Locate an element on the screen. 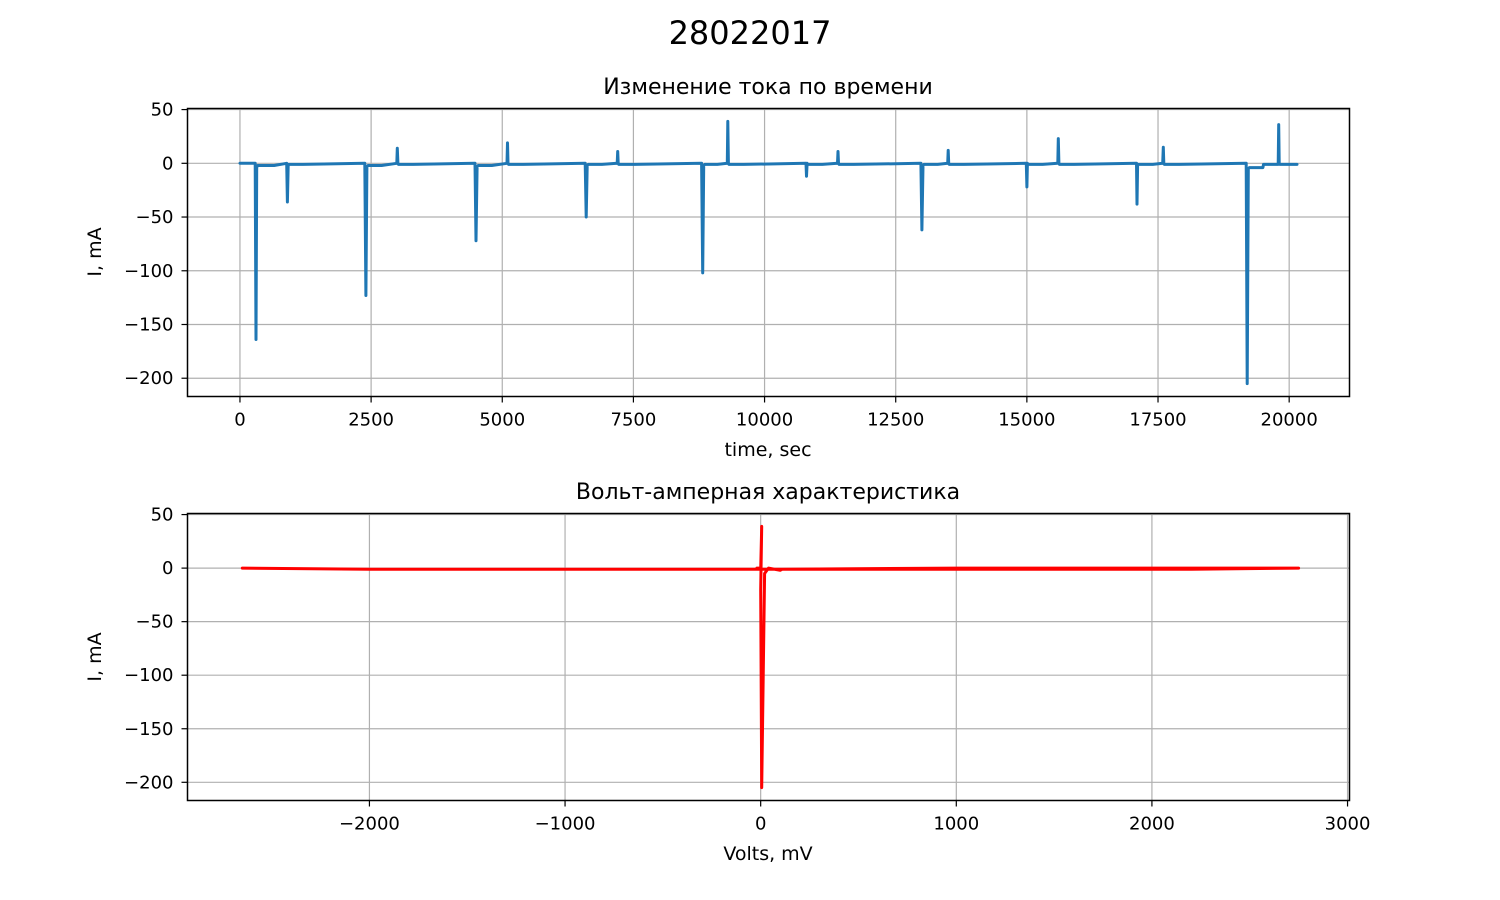 This screenshot has width=1500, height=900. iv-chart-title: Вольт-амперная характеристика is located at coordinates (768, 492).